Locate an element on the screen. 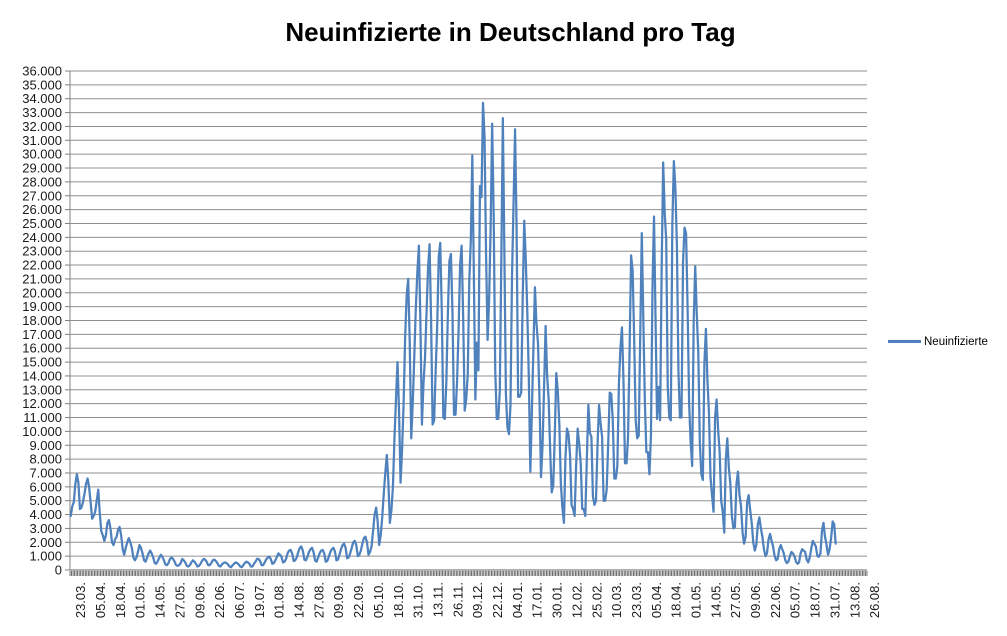 This screenshot has width=1007, height=636. y-axis-label: 11.000 is located at coordinates (42, 417).